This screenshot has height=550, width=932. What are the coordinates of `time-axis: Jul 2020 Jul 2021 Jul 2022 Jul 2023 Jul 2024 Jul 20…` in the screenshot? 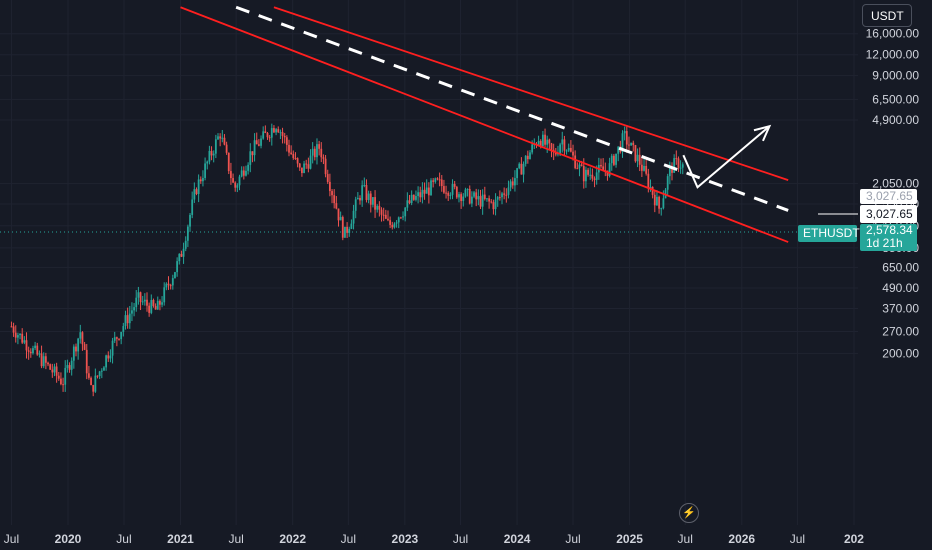 It's located at (434, 539).